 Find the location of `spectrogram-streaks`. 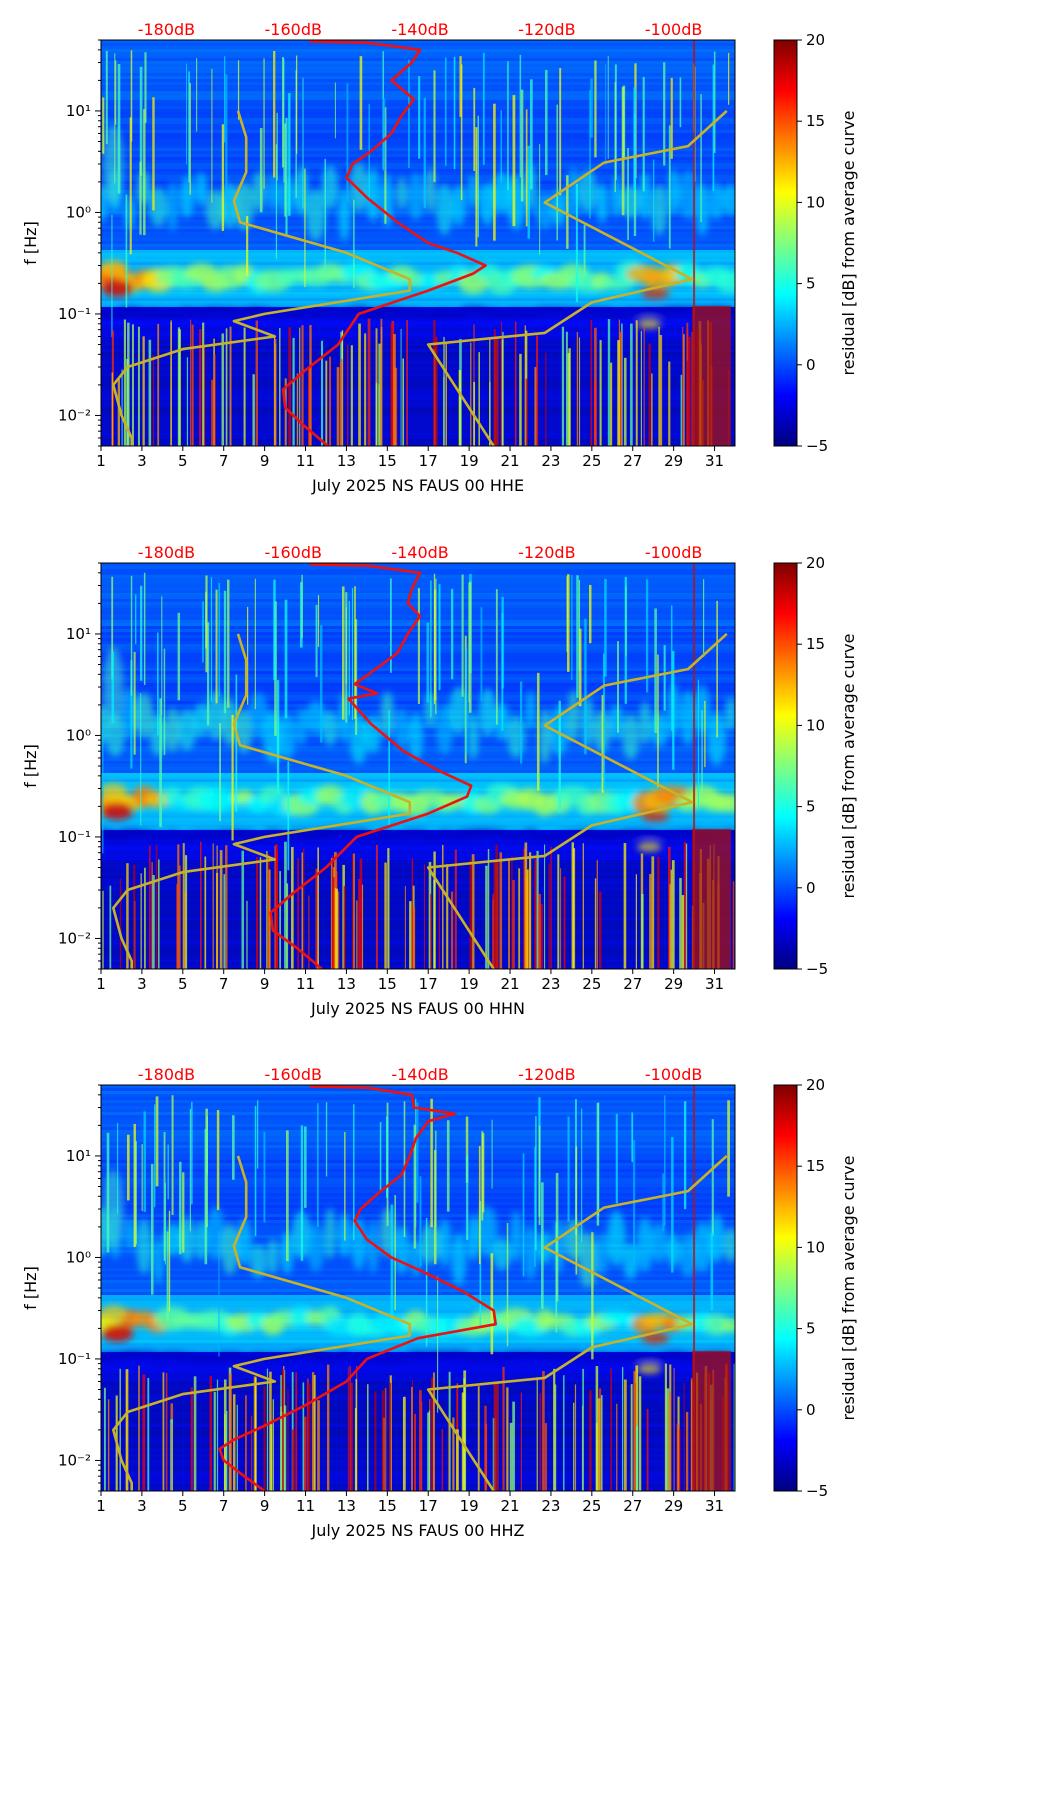

spectrogram-streaks is located at coordinates (416, 248).